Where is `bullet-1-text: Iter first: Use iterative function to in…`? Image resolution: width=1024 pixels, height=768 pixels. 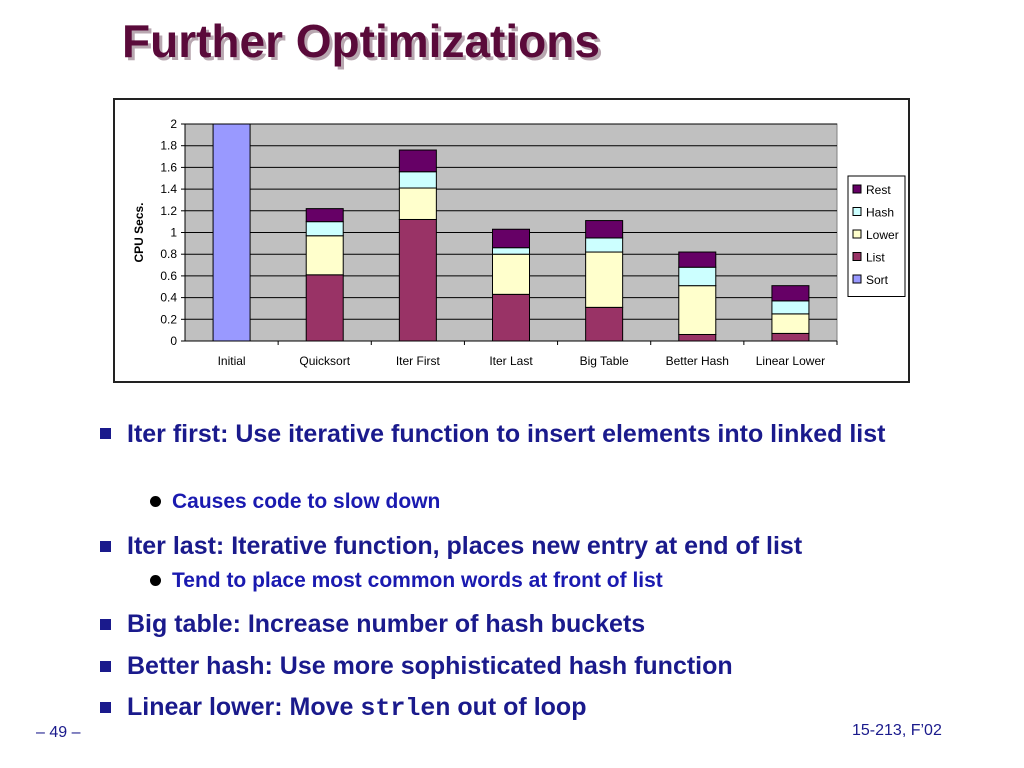 bullet-1-text: Iter first: Use iterative function to in… is located at coordinates (506, 434).